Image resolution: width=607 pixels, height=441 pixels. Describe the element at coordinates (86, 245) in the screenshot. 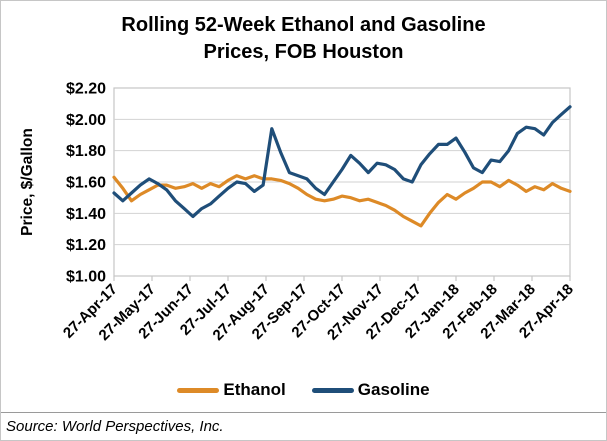

I see `y-tick-label: $1.20` at that location.